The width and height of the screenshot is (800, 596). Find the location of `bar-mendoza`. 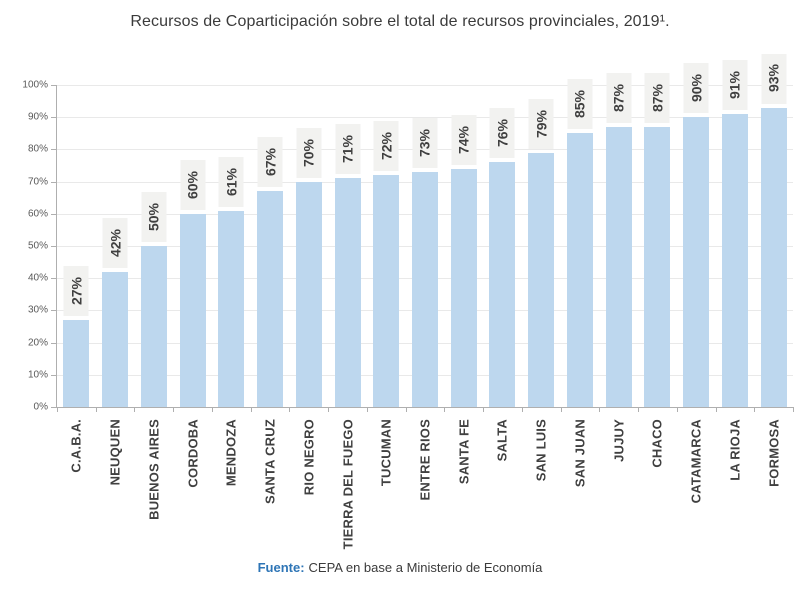

bar-mendoza is located at coordinates (231, 308).